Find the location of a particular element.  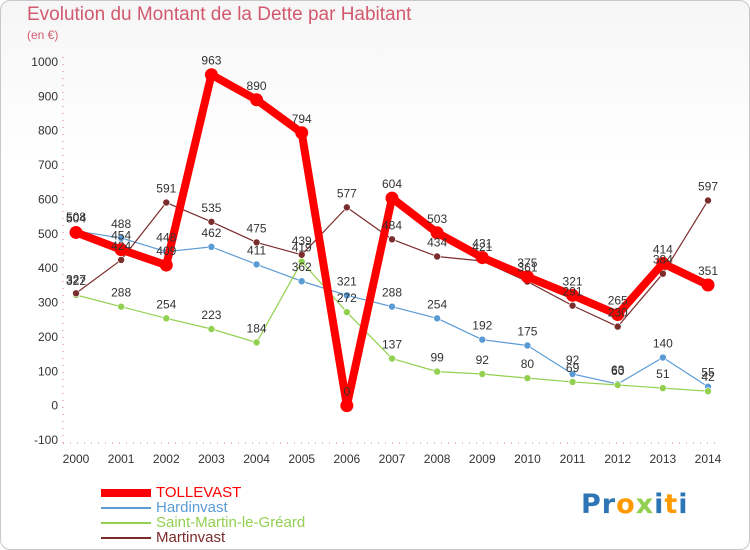

y-tick-label: 1000 is located at coordinates (44, 62).